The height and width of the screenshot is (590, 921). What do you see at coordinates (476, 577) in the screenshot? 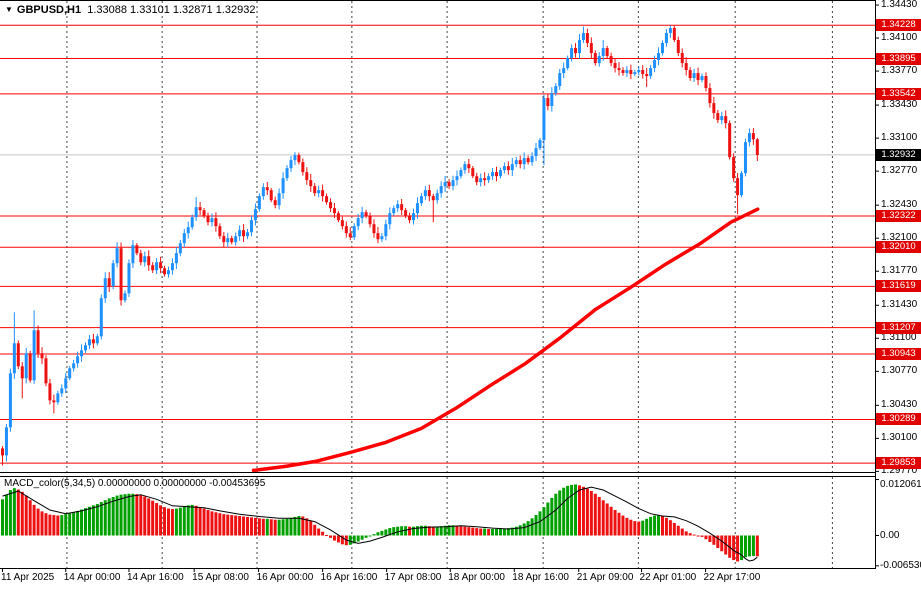
I see `time-axis-label: 18 Apr 00:00` at bounding box center [476, 577].